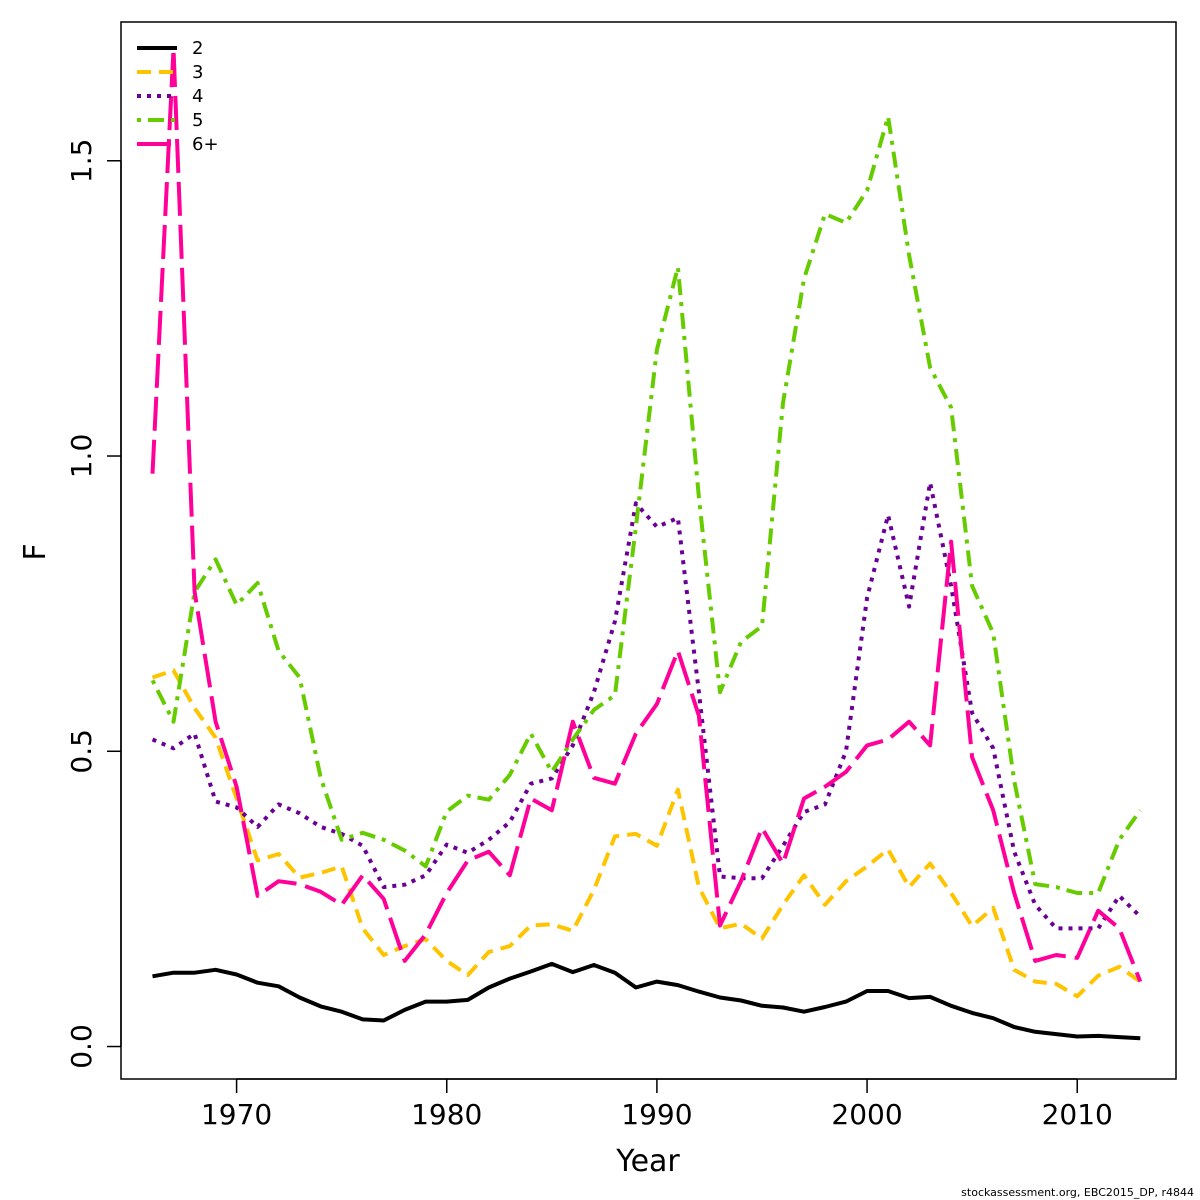 This screenshot has width=1200, height=1200. Describe the element at coordinates (236, 1114) in the screenshot. I see `x-tick-label: 1970` at that location.